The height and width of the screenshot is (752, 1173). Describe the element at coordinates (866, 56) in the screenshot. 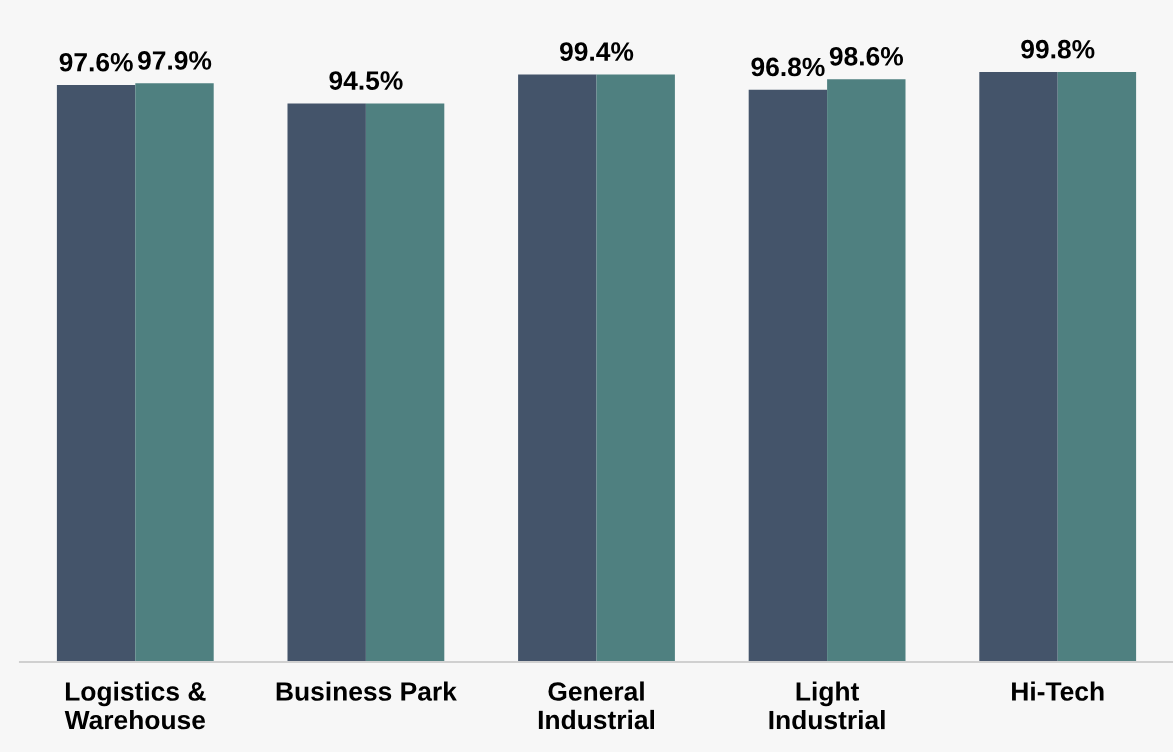

I see `data-label: 98.6%` at that location.